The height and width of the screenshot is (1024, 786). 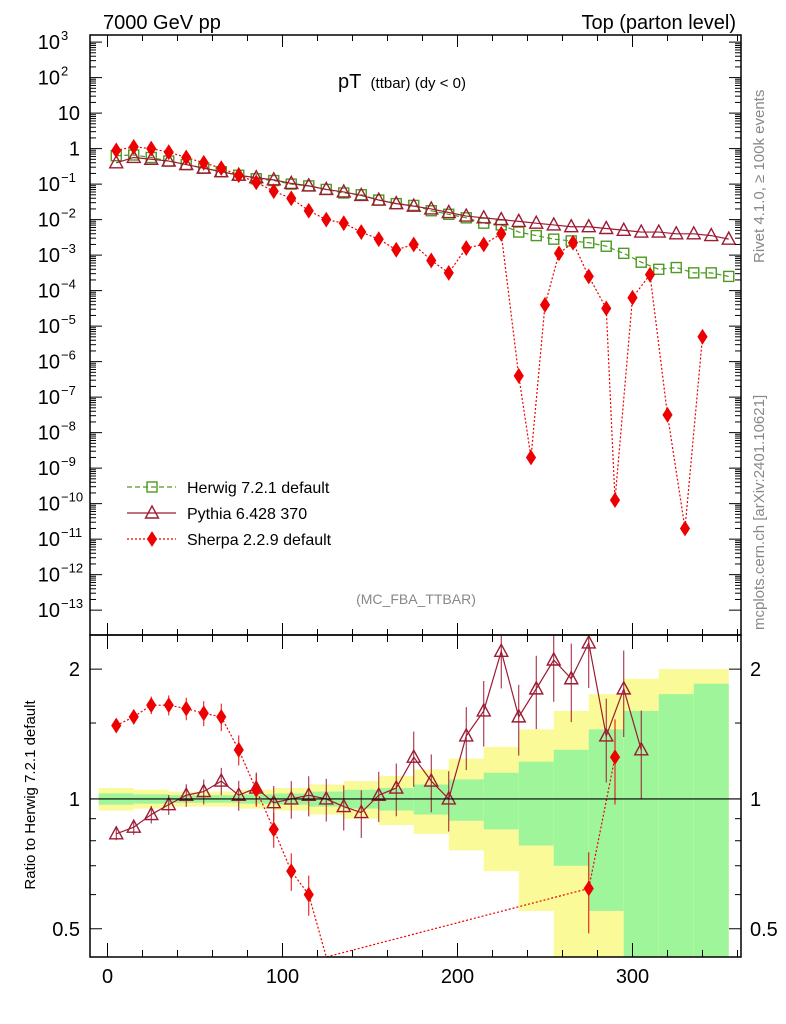 What do you see at coordinates (68, 461) in the screenshot?
I see `y-tick-exponent: −9` at bounding box center [68, 461].